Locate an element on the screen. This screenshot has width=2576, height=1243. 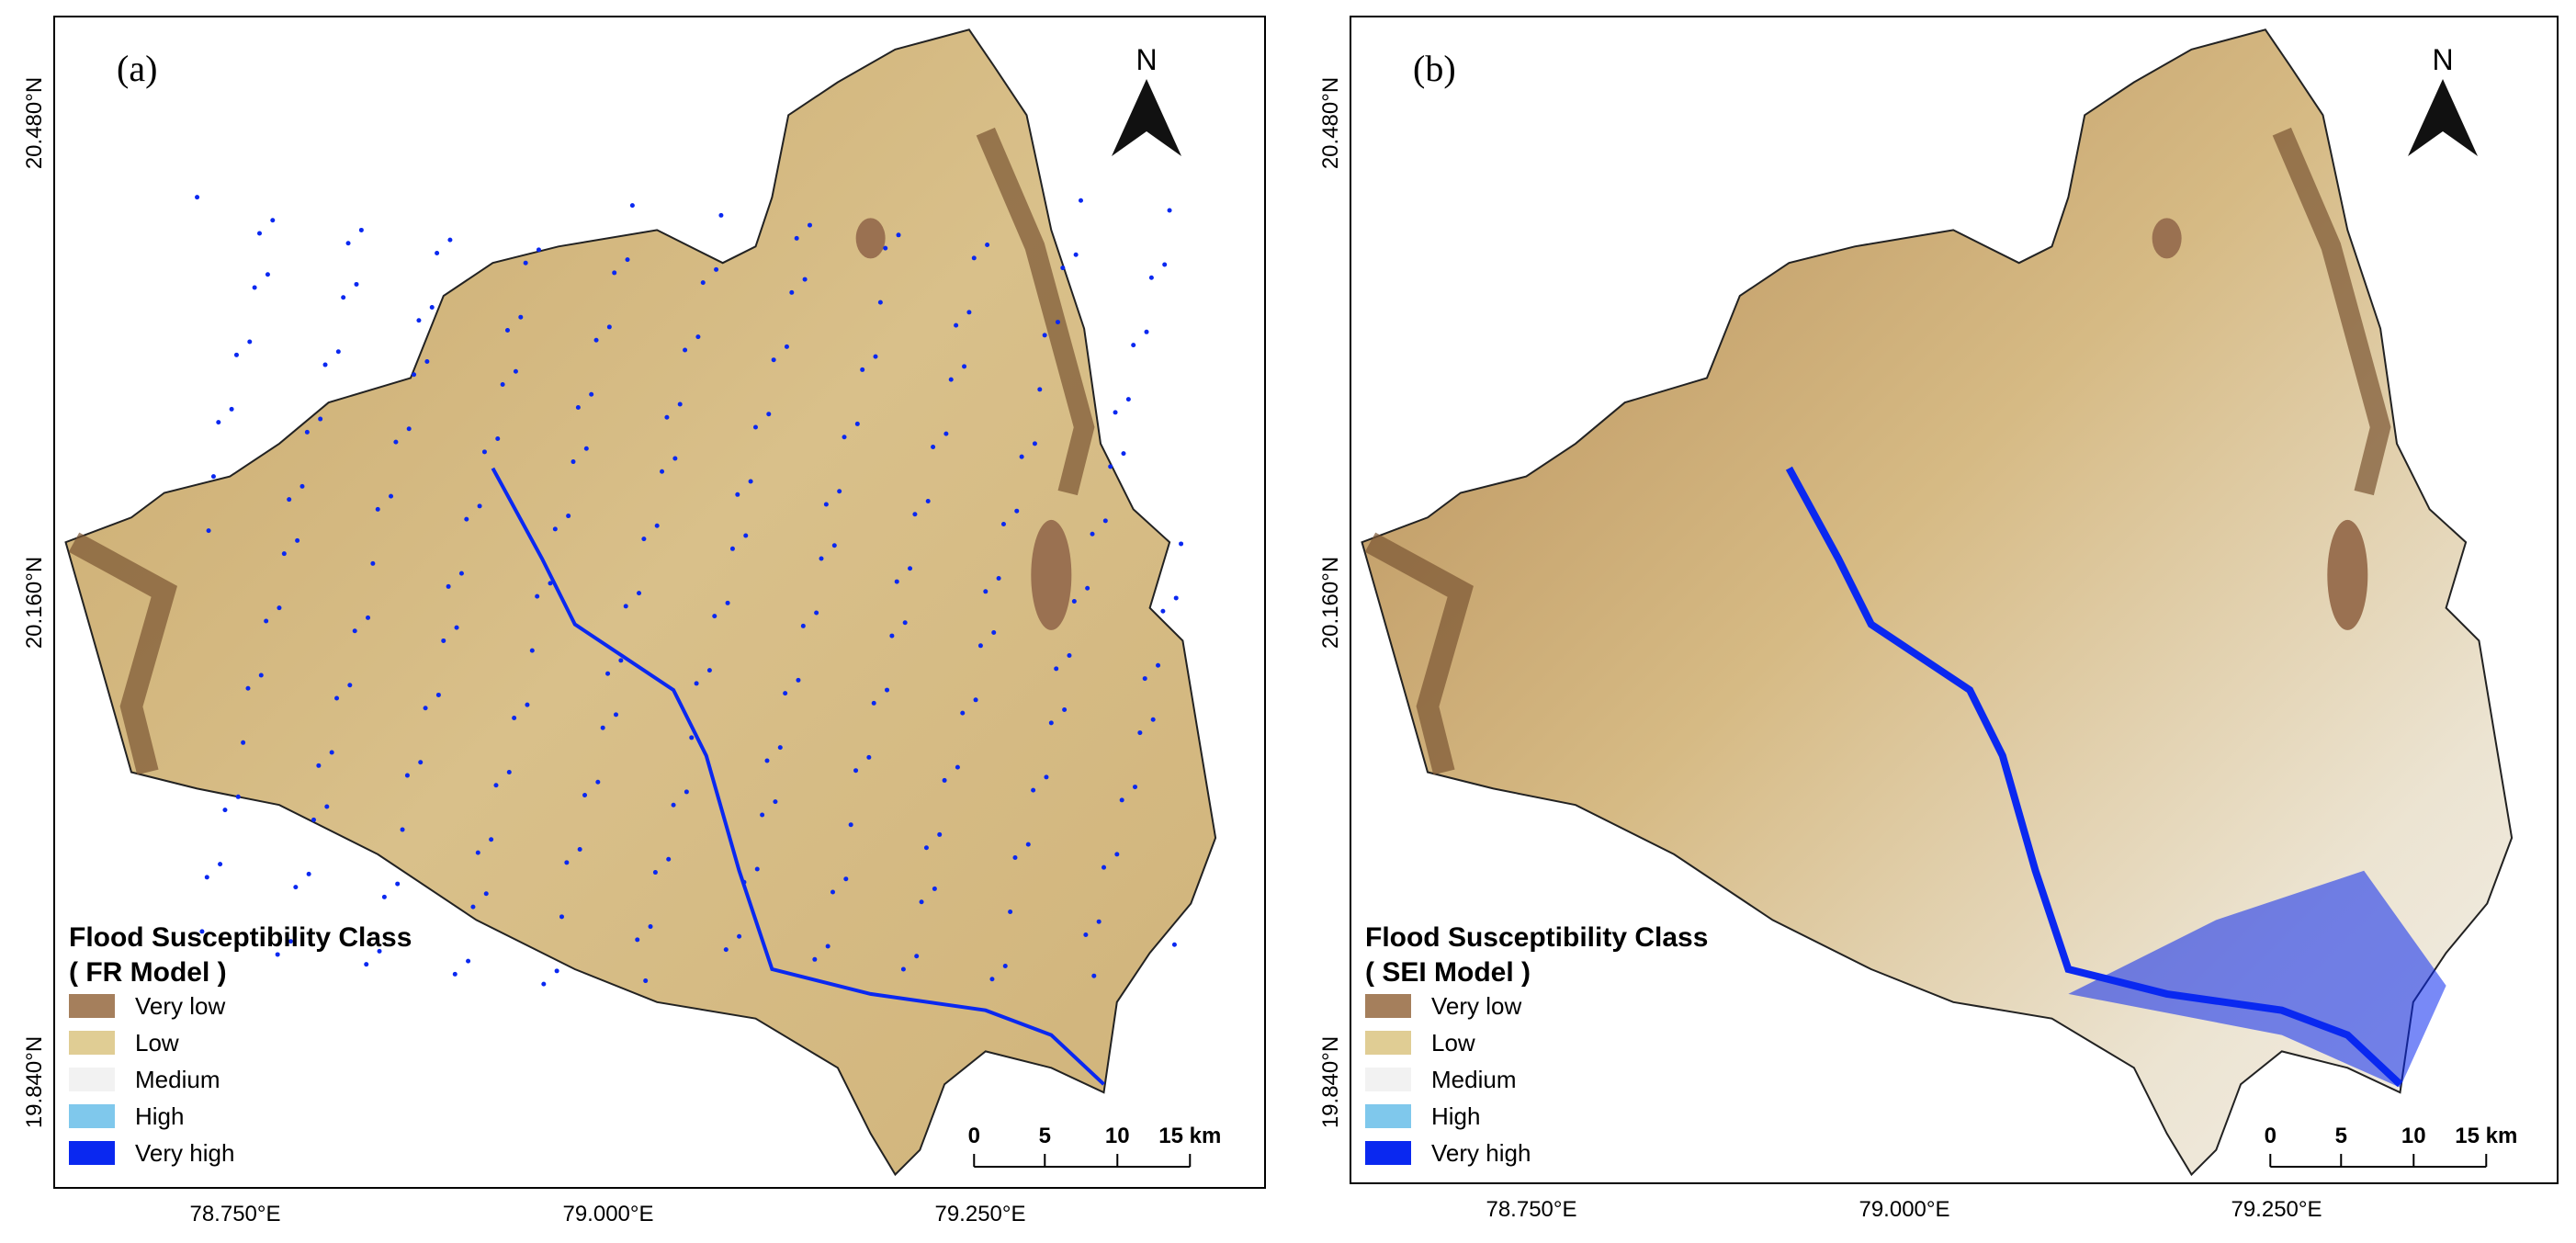
legend-label: Very low is located at coordinates (180, 1006).